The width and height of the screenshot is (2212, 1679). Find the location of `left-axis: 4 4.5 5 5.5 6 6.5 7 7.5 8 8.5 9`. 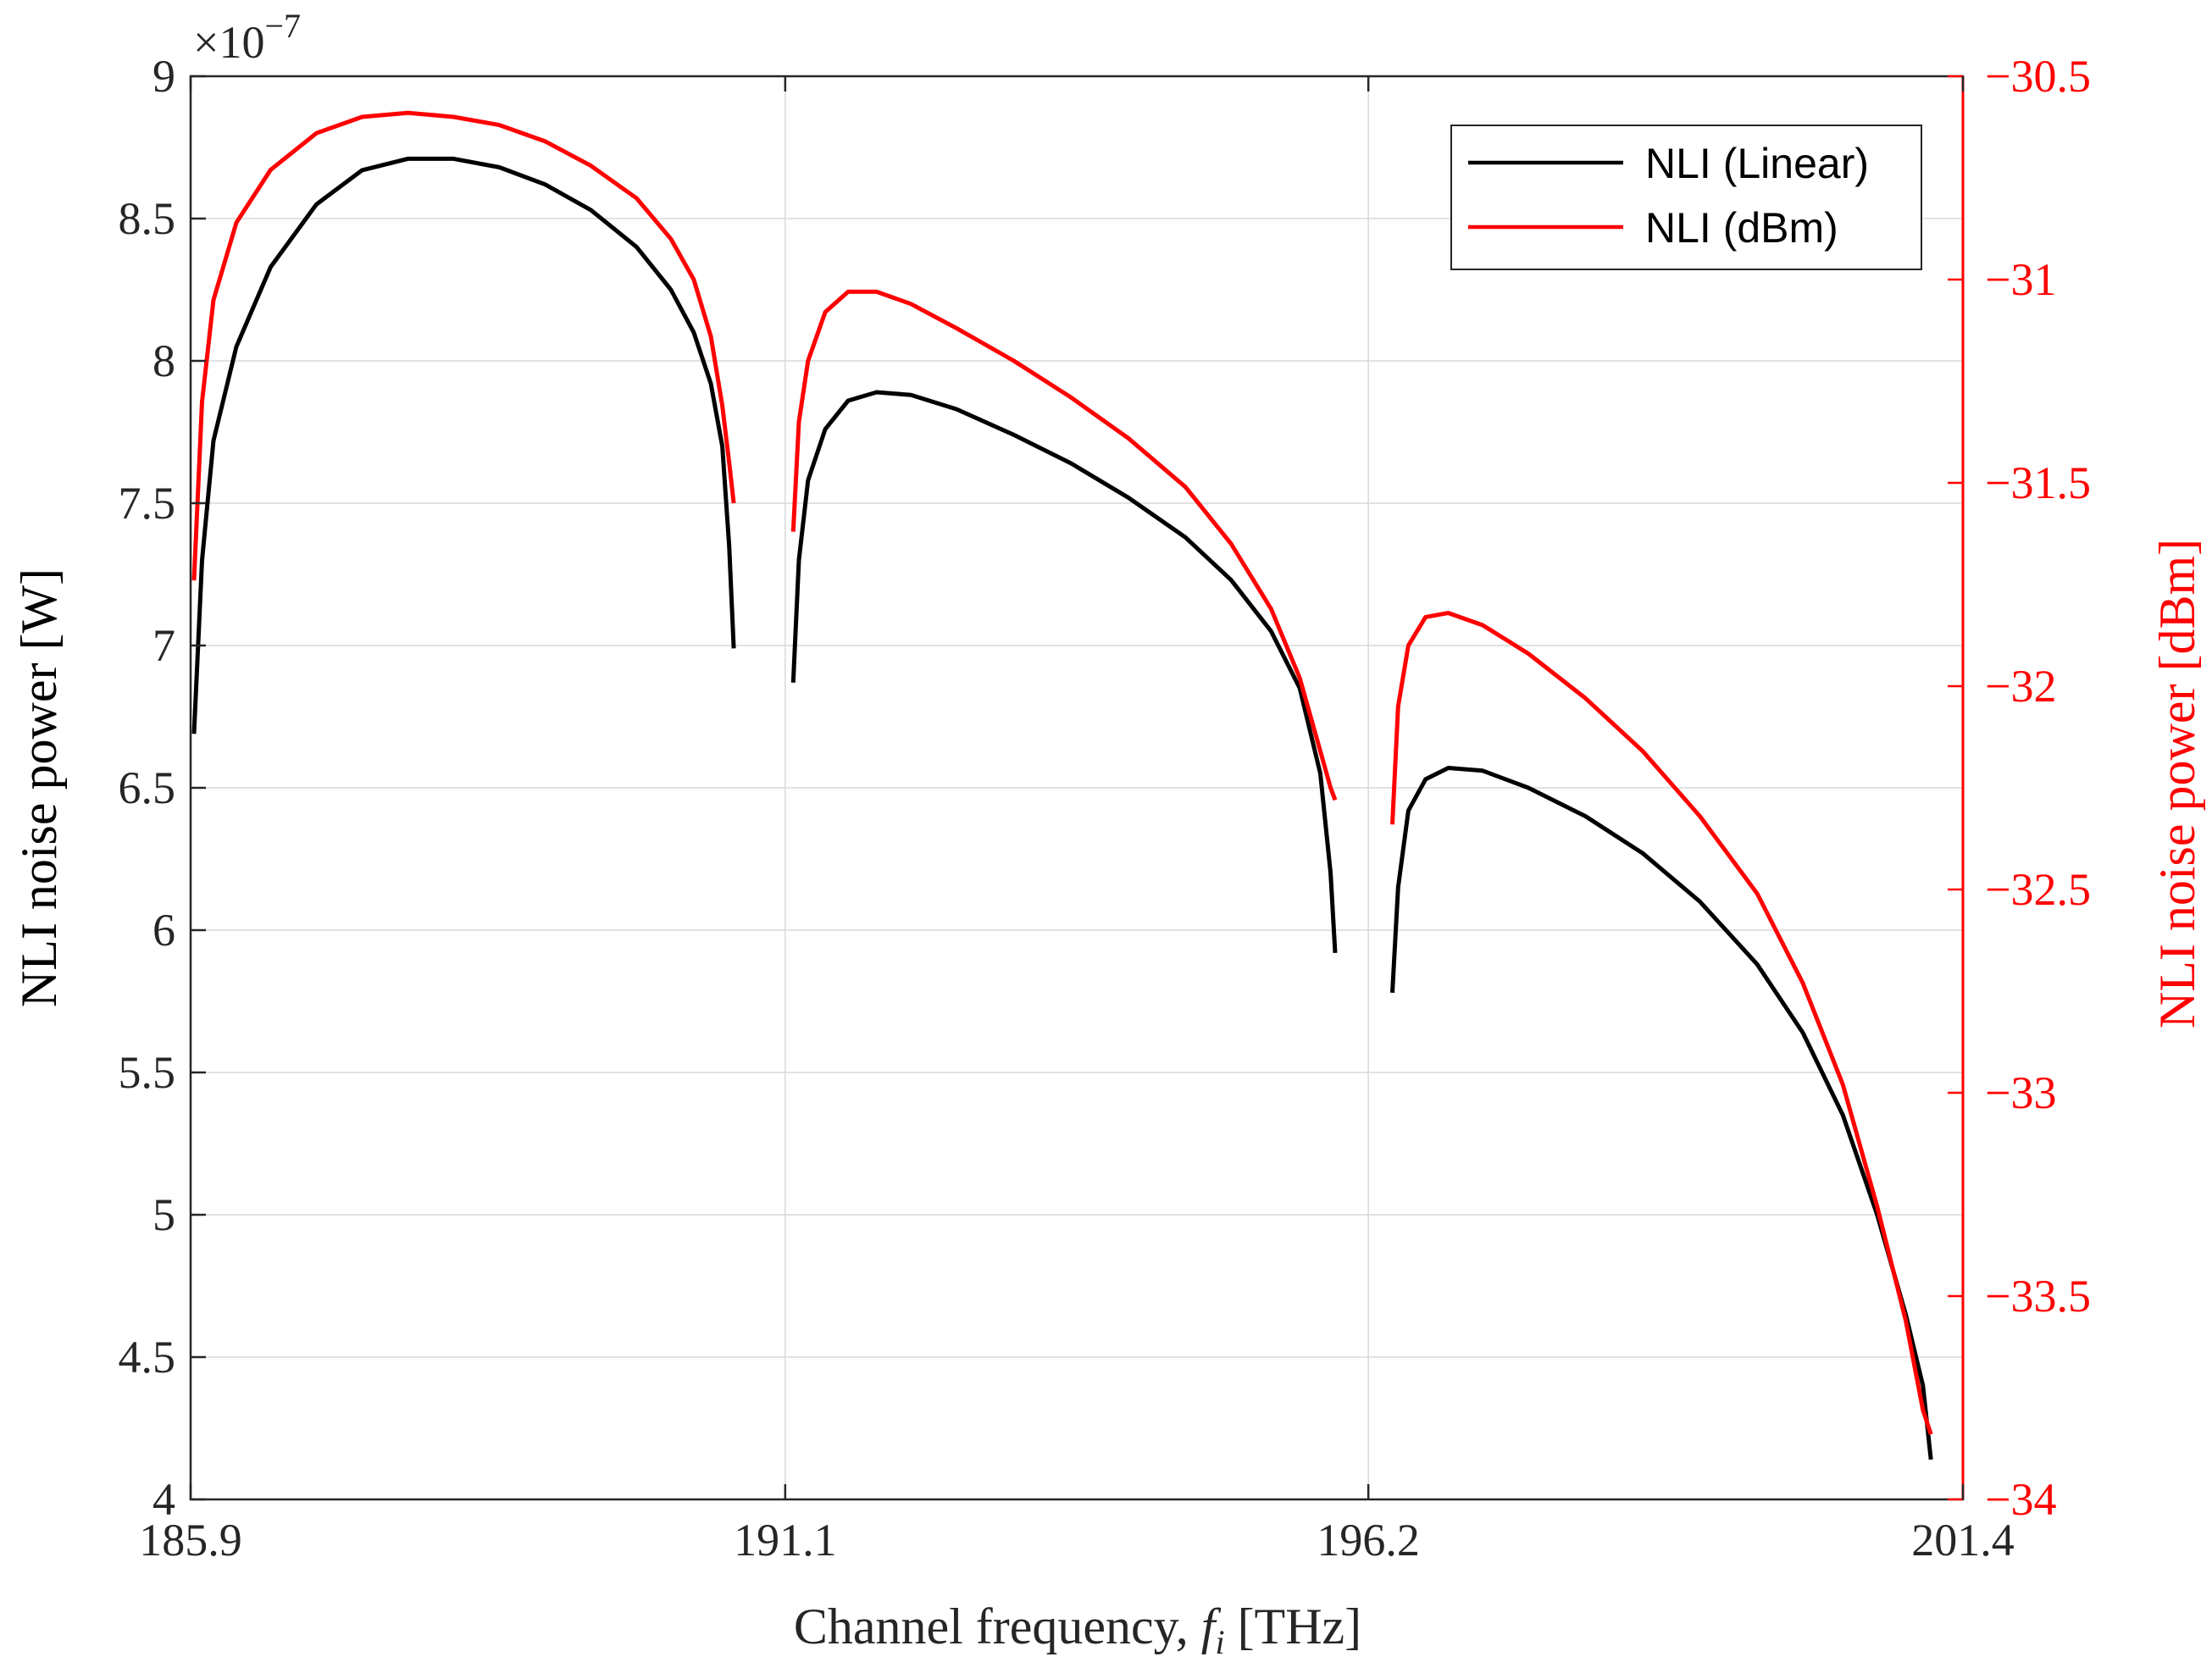

left-axis: 4 4.5 5 5.5 6 6.5 7 7.5 8 8.5 9 is located at coordinates (162, 788).